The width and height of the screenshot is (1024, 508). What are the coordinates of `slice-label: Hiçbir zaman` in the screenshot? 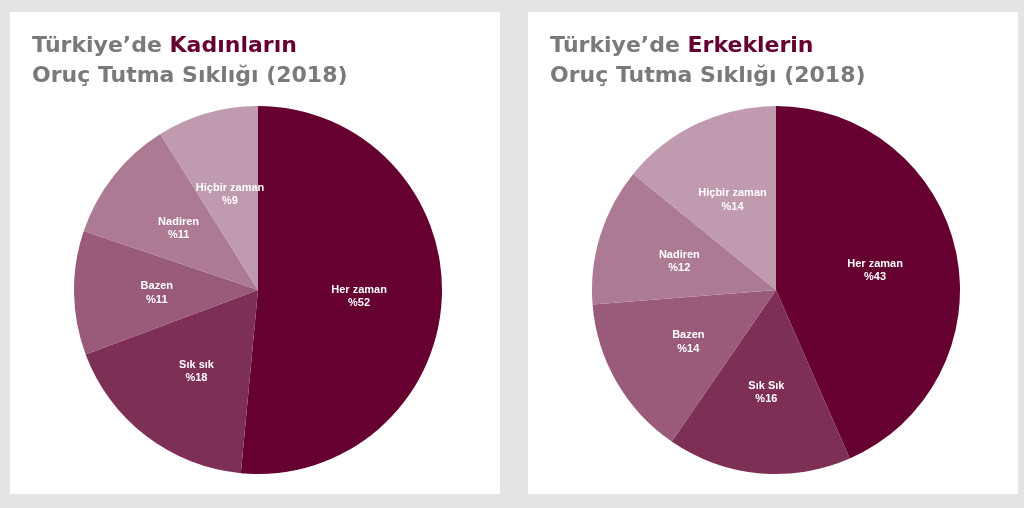 It's located at (733, 192).